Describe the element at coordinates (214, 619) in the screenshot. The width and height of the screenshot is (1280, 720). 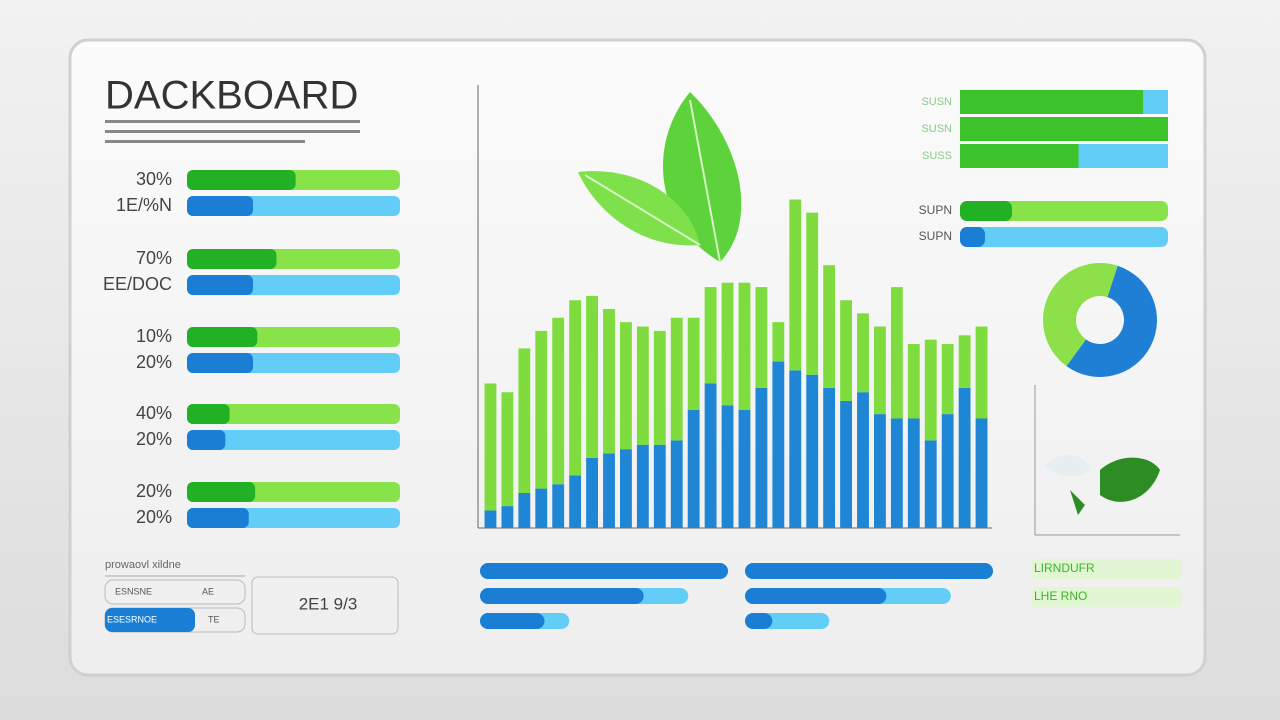
I see `field-label: TE` at that location.